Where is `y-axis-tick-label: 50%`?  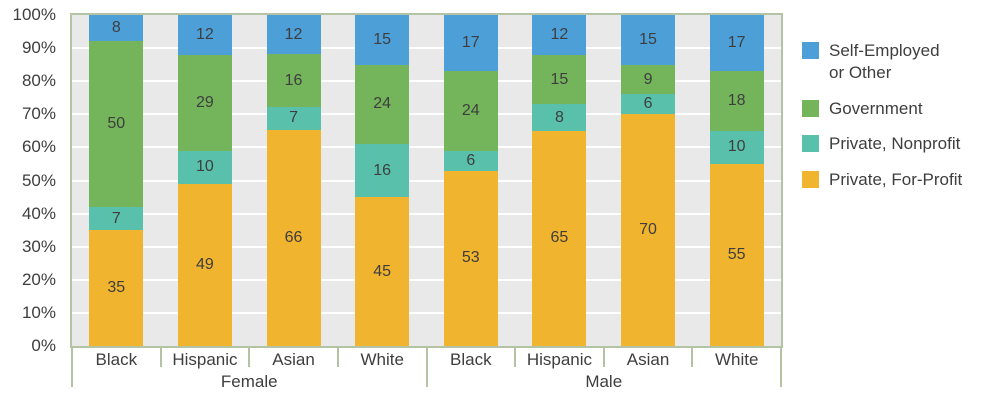 y-axis-tick-label: 50% is located at coordinates (38, 180).